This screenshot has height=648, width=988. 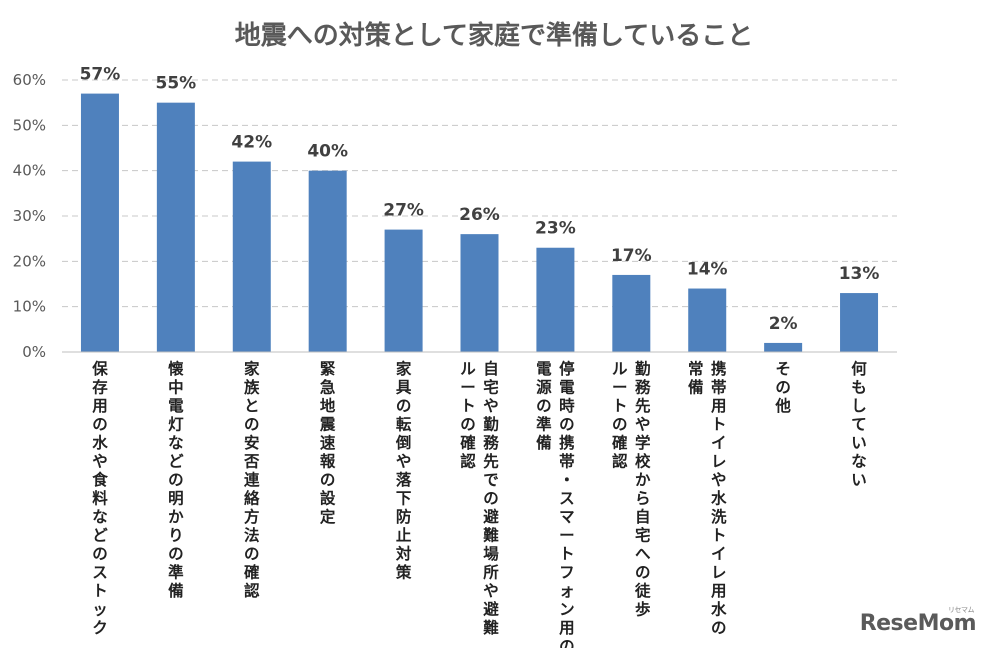 What do you see at coordinates (567, 573) in the screenshot?
I see `x-axis-label-char: フ` at bounding box center [567, 573].